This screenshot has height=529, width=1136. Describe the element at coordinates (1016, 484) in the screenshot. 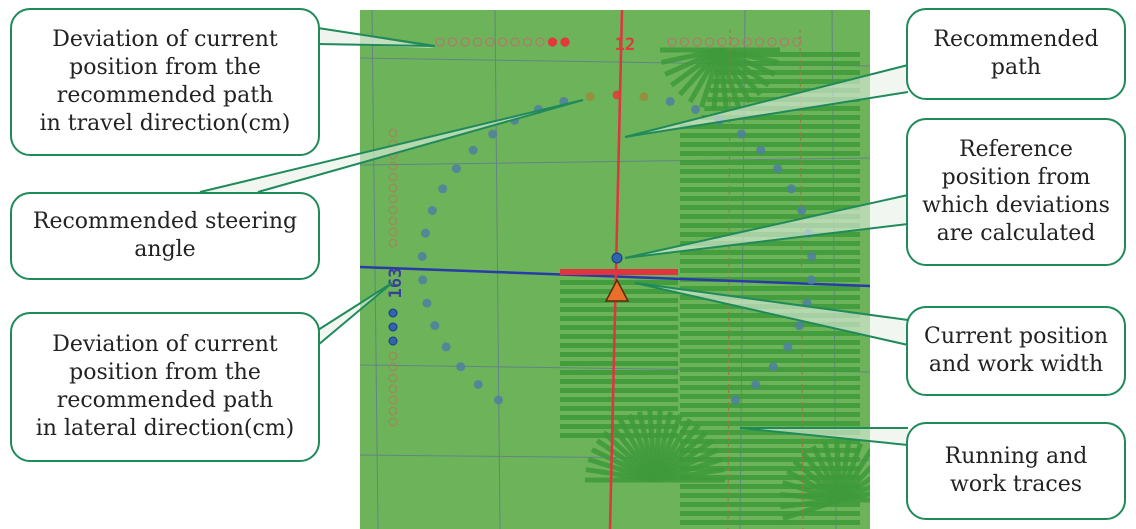

I see `callout-traces-line-2: work traces` at that location.